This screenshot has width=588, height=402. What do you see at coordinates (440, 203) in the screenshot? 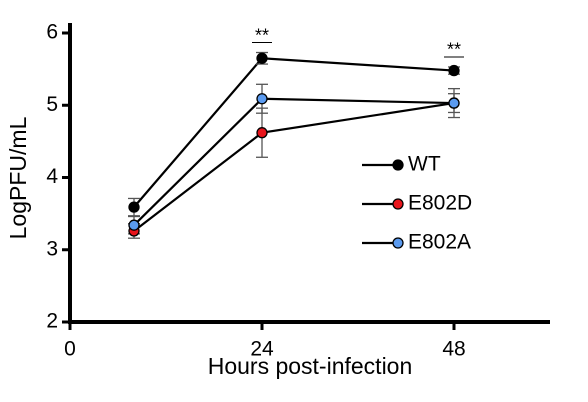
I see `legend-label: E802D` at bounding box center [440, 203].